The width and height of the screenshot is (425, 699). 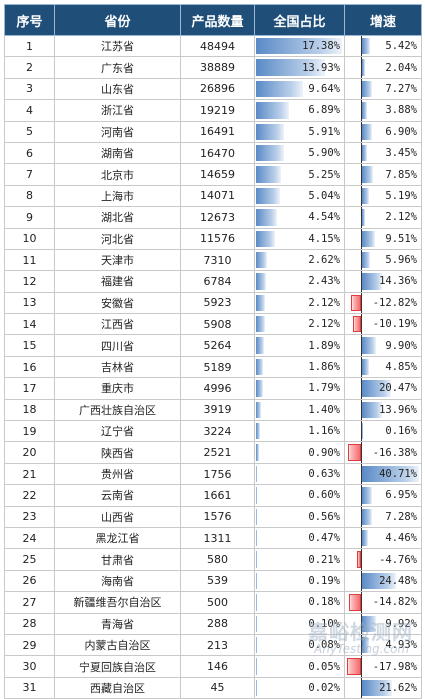 I want to click on rank-cell: 22, so click(x=29, y=495).